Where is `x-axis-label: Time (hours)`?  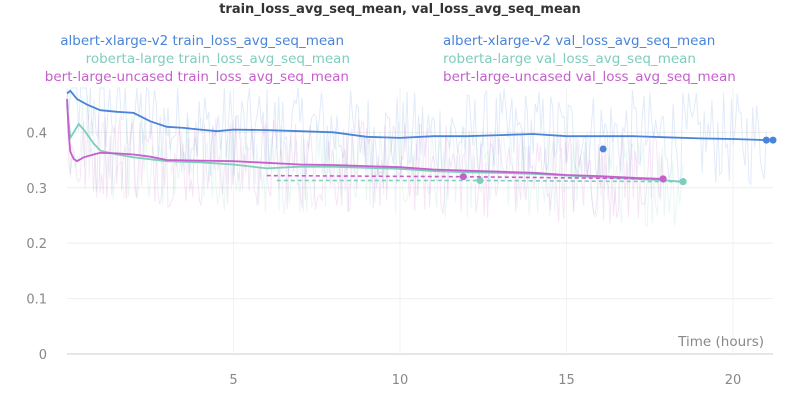 x-axis-label: Time (hours) is located at coordinates (720, 342).